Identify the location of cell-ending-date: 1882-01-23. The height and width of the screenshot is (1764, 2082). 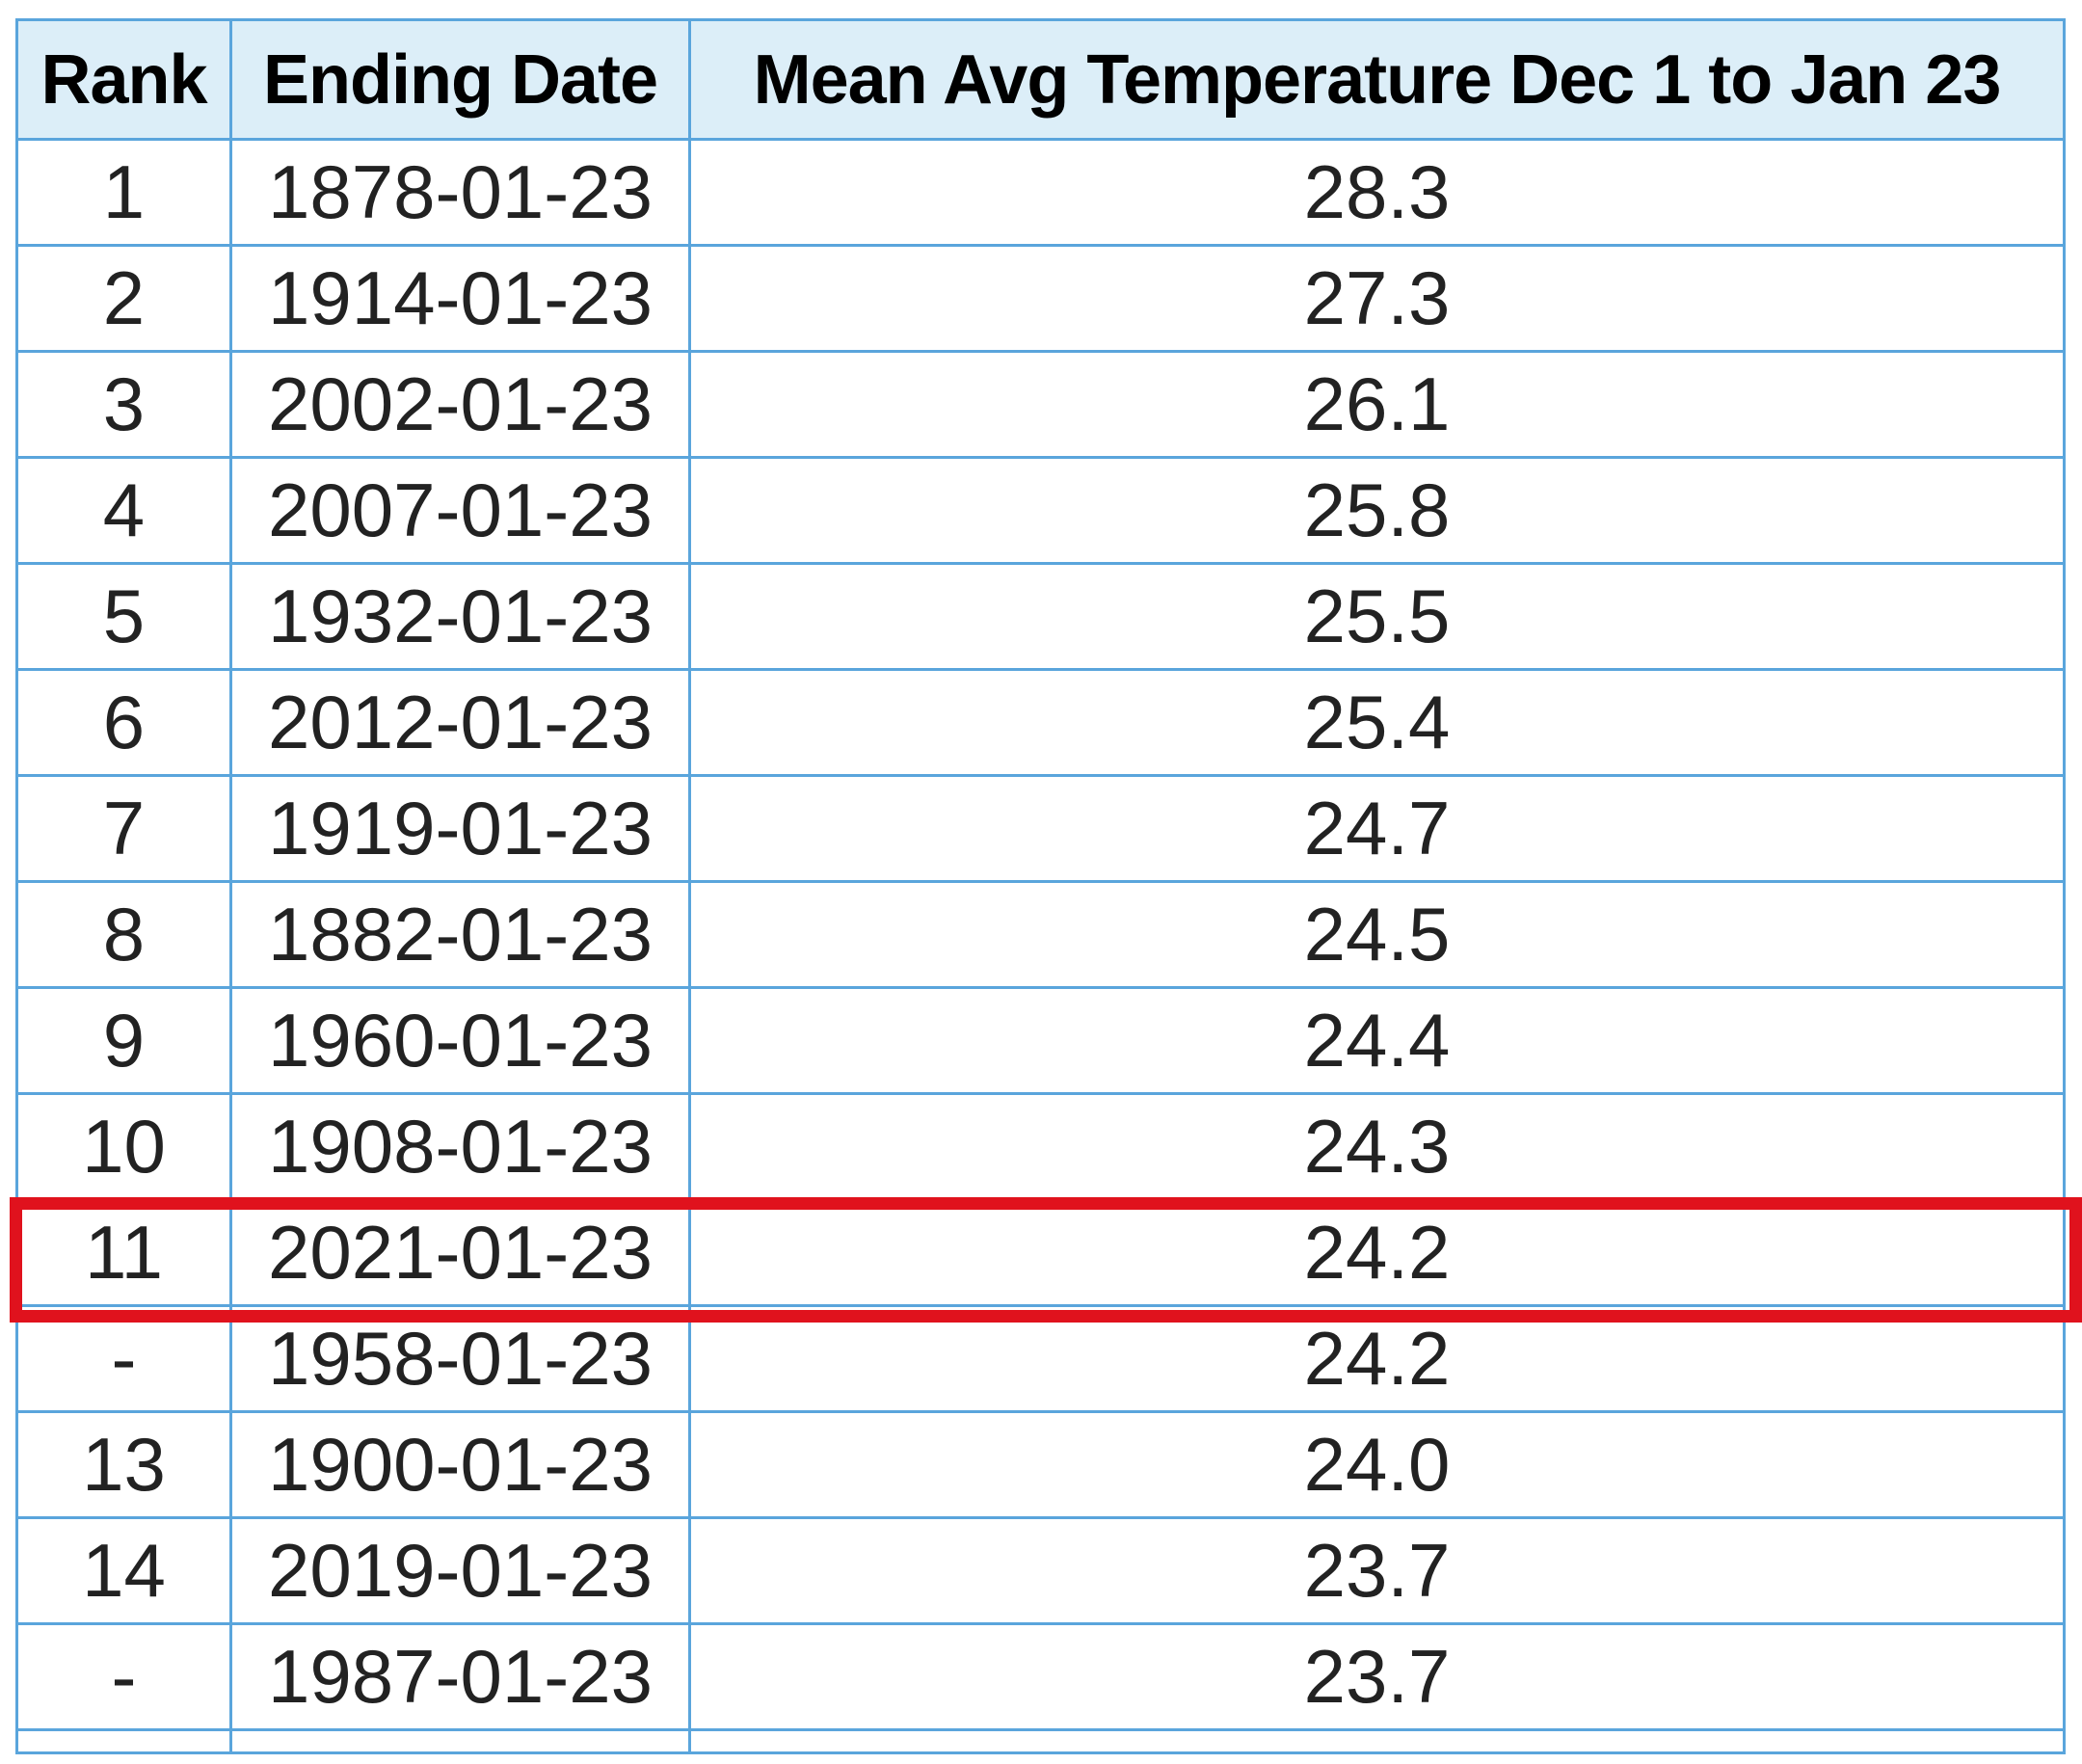
(460, 934).